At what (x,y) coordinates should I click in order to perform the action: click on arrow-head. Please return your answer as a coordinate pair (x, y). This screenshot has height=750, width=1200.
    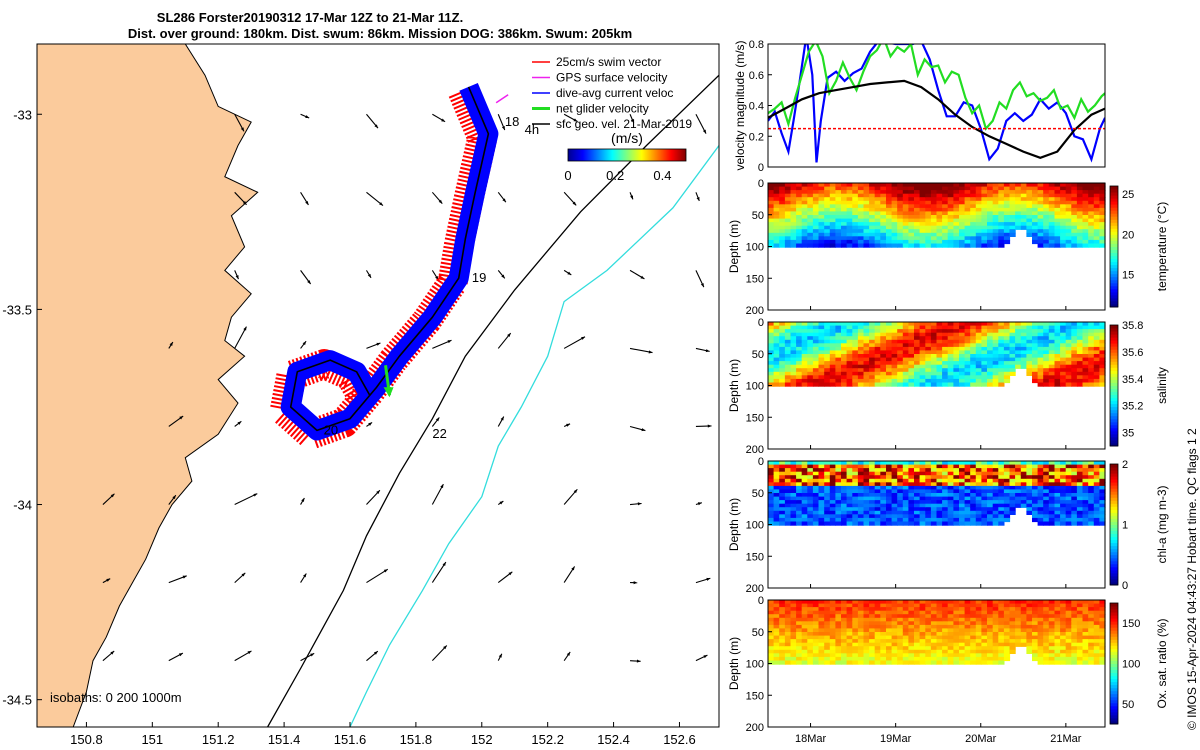
    Looking at the image, I should click on (698, 198).